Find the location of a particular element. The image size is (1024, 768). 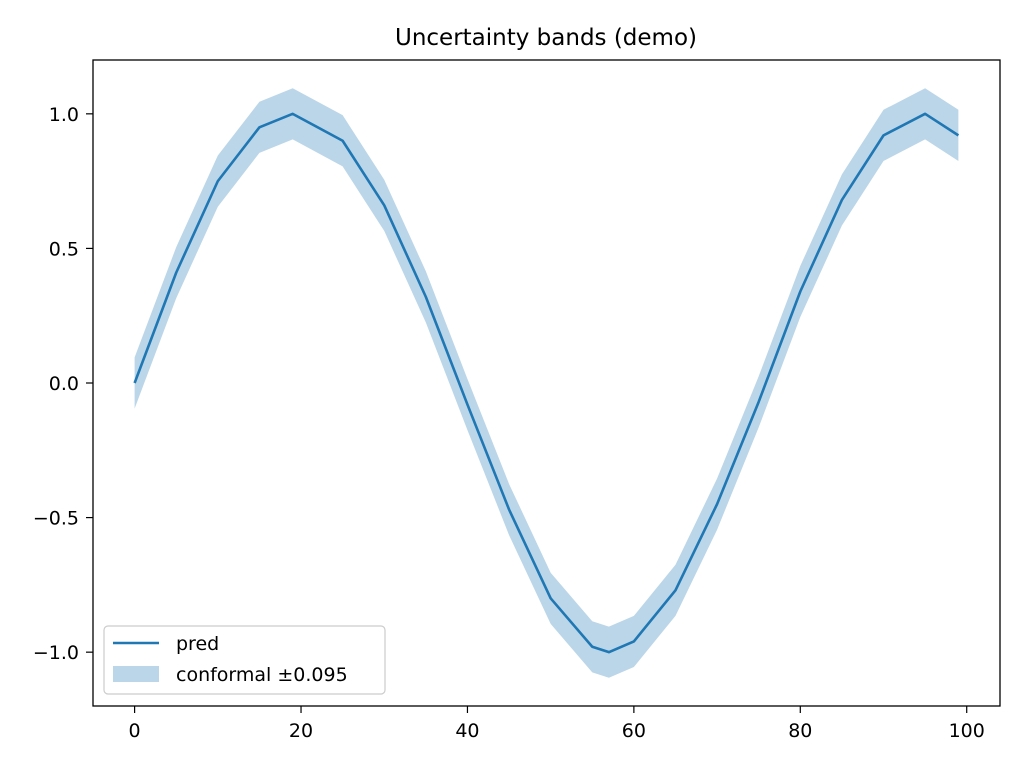

x-tick-label: 60 is located at coordinates (634, 731).